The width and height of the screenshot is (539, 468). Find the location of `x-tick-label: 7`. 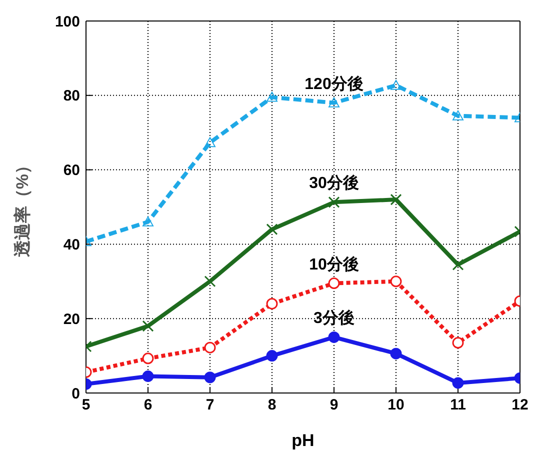

x-tick-label: 7 is located at coordinates (210, 405).